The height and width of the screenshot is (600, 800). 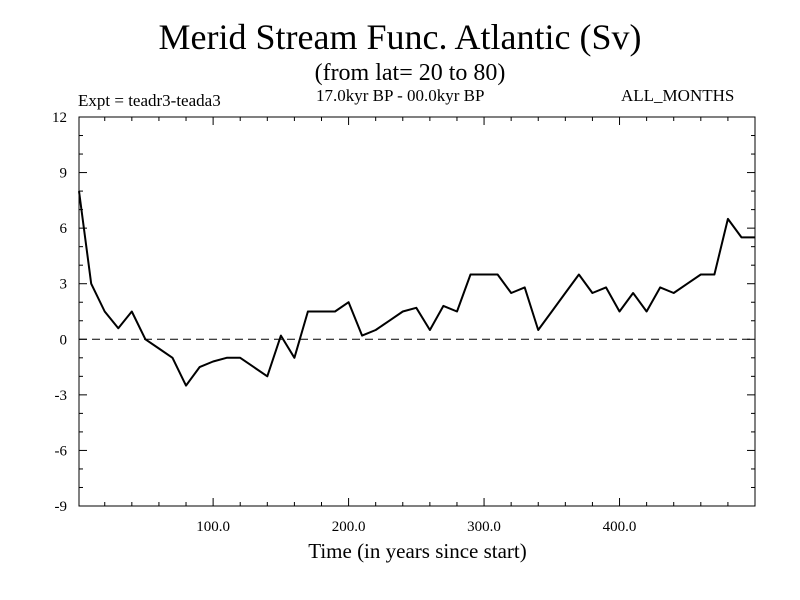 I want to click on x-tick-label: 200.0, so click(x=349, y=527).